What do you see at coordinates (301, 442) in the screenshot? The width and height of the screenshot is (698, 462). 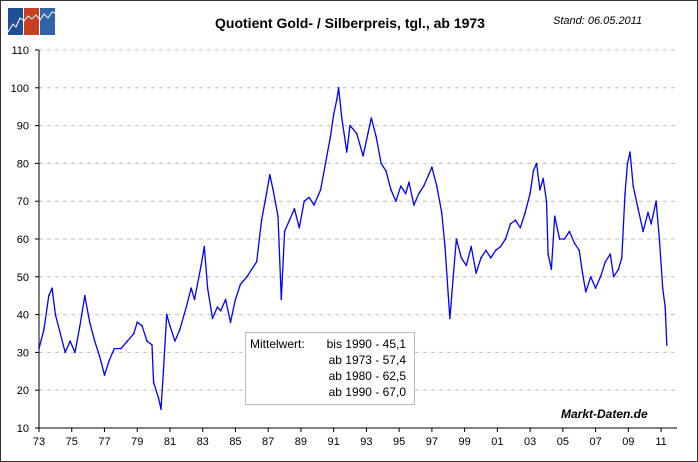 I see `x-tick-label: 89` at bounding box center [301, 442].